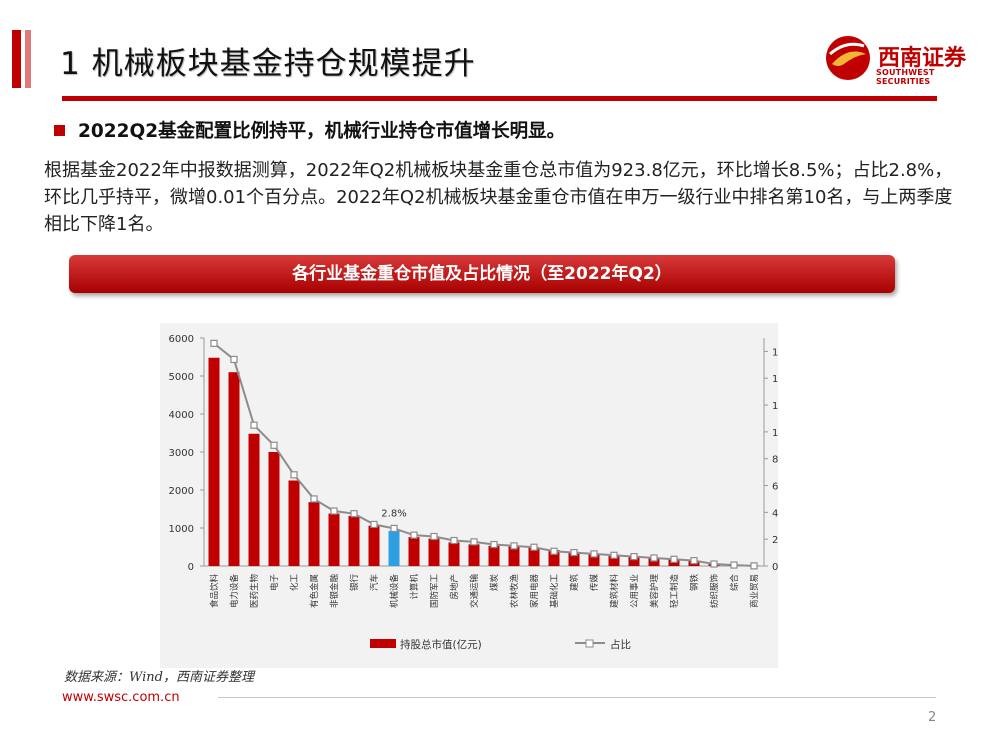 The image size is (1000, 750). What do you see at coordinates (434, 591) in the screenshot?
I see `category-label: 国防军工` at bounding box center [434, 591].